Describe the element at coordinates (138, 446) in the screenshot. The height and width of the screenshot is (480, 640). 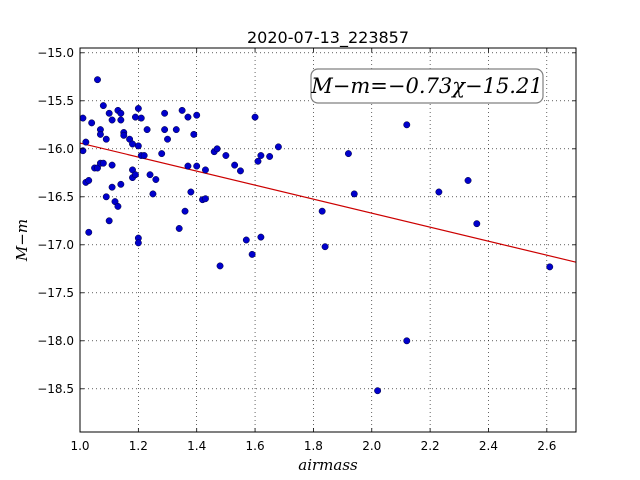
I see `x-tick-label: 1.2` at that location.